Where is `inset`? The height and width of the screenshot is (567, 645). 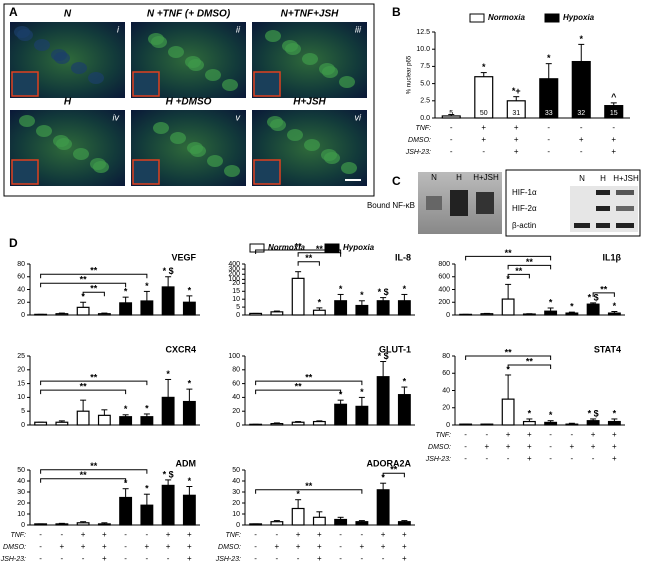 inset is located at coordinates (267, 84).